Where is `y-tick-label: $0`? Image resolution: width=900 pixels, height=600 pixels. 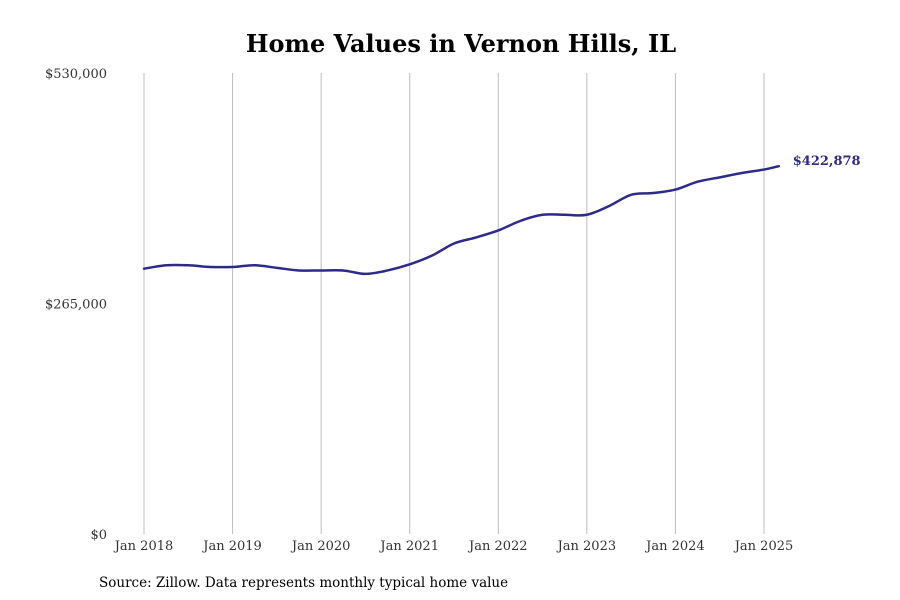
y-tick-label: $0 is located at coordinates (98, 535).